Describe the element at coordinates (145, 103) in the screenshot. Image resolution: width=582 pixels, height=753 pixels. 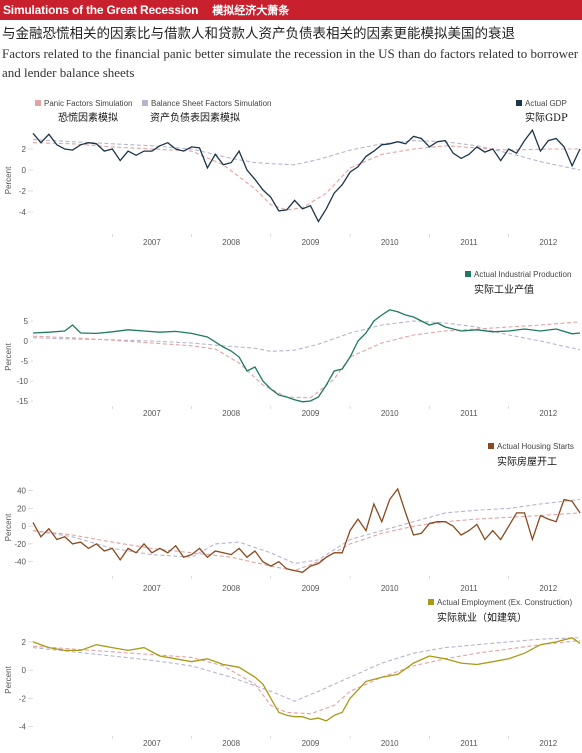
I see `legend-swatch-balance` at that location.